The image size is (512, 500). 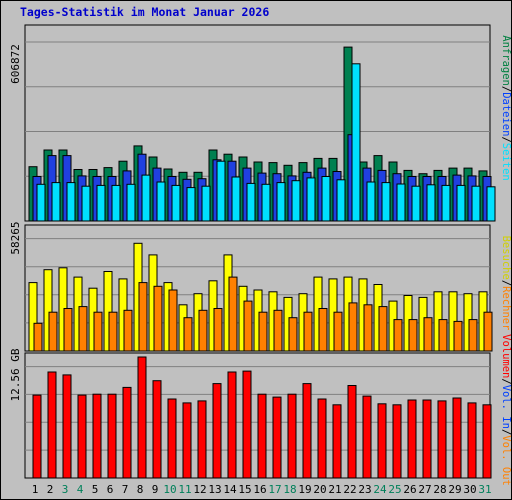 I want to click on legend-top: Anfragen/Dateien/Seiten, so click(x=506, y=107).